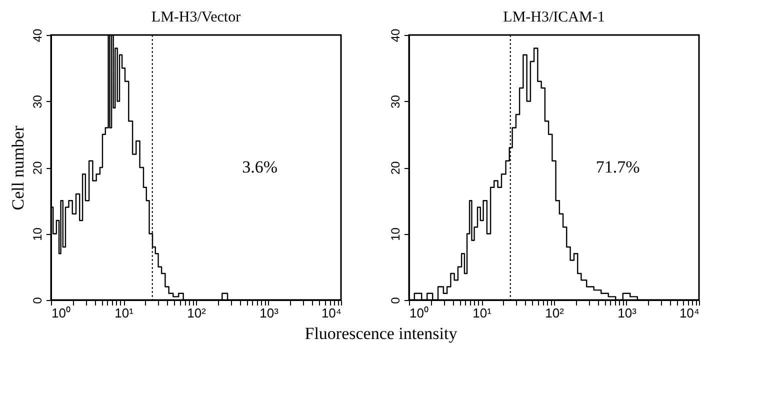 Image resolution: width=768 pixels, height=404 pixels. Describe the element at coordinates (381, 333) in the screenshot. I see `x-axis-title: Fluorescence intensity` at that location.